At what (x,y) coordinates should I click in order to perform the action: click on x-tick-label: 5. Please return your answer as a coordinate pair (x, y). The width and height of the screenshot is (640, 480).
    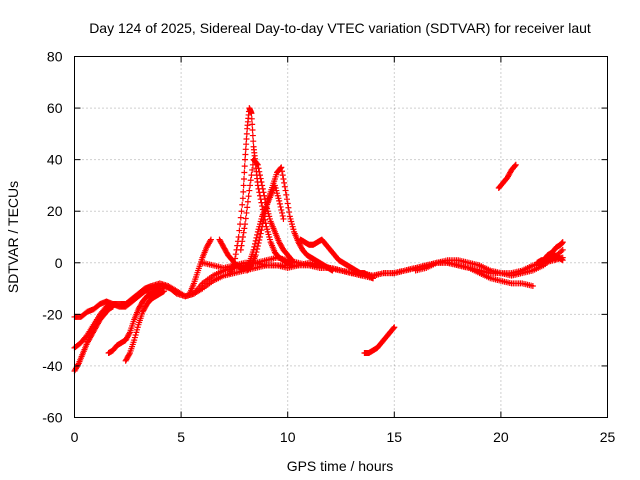
    Looking at the image, I should click on (181, 437).